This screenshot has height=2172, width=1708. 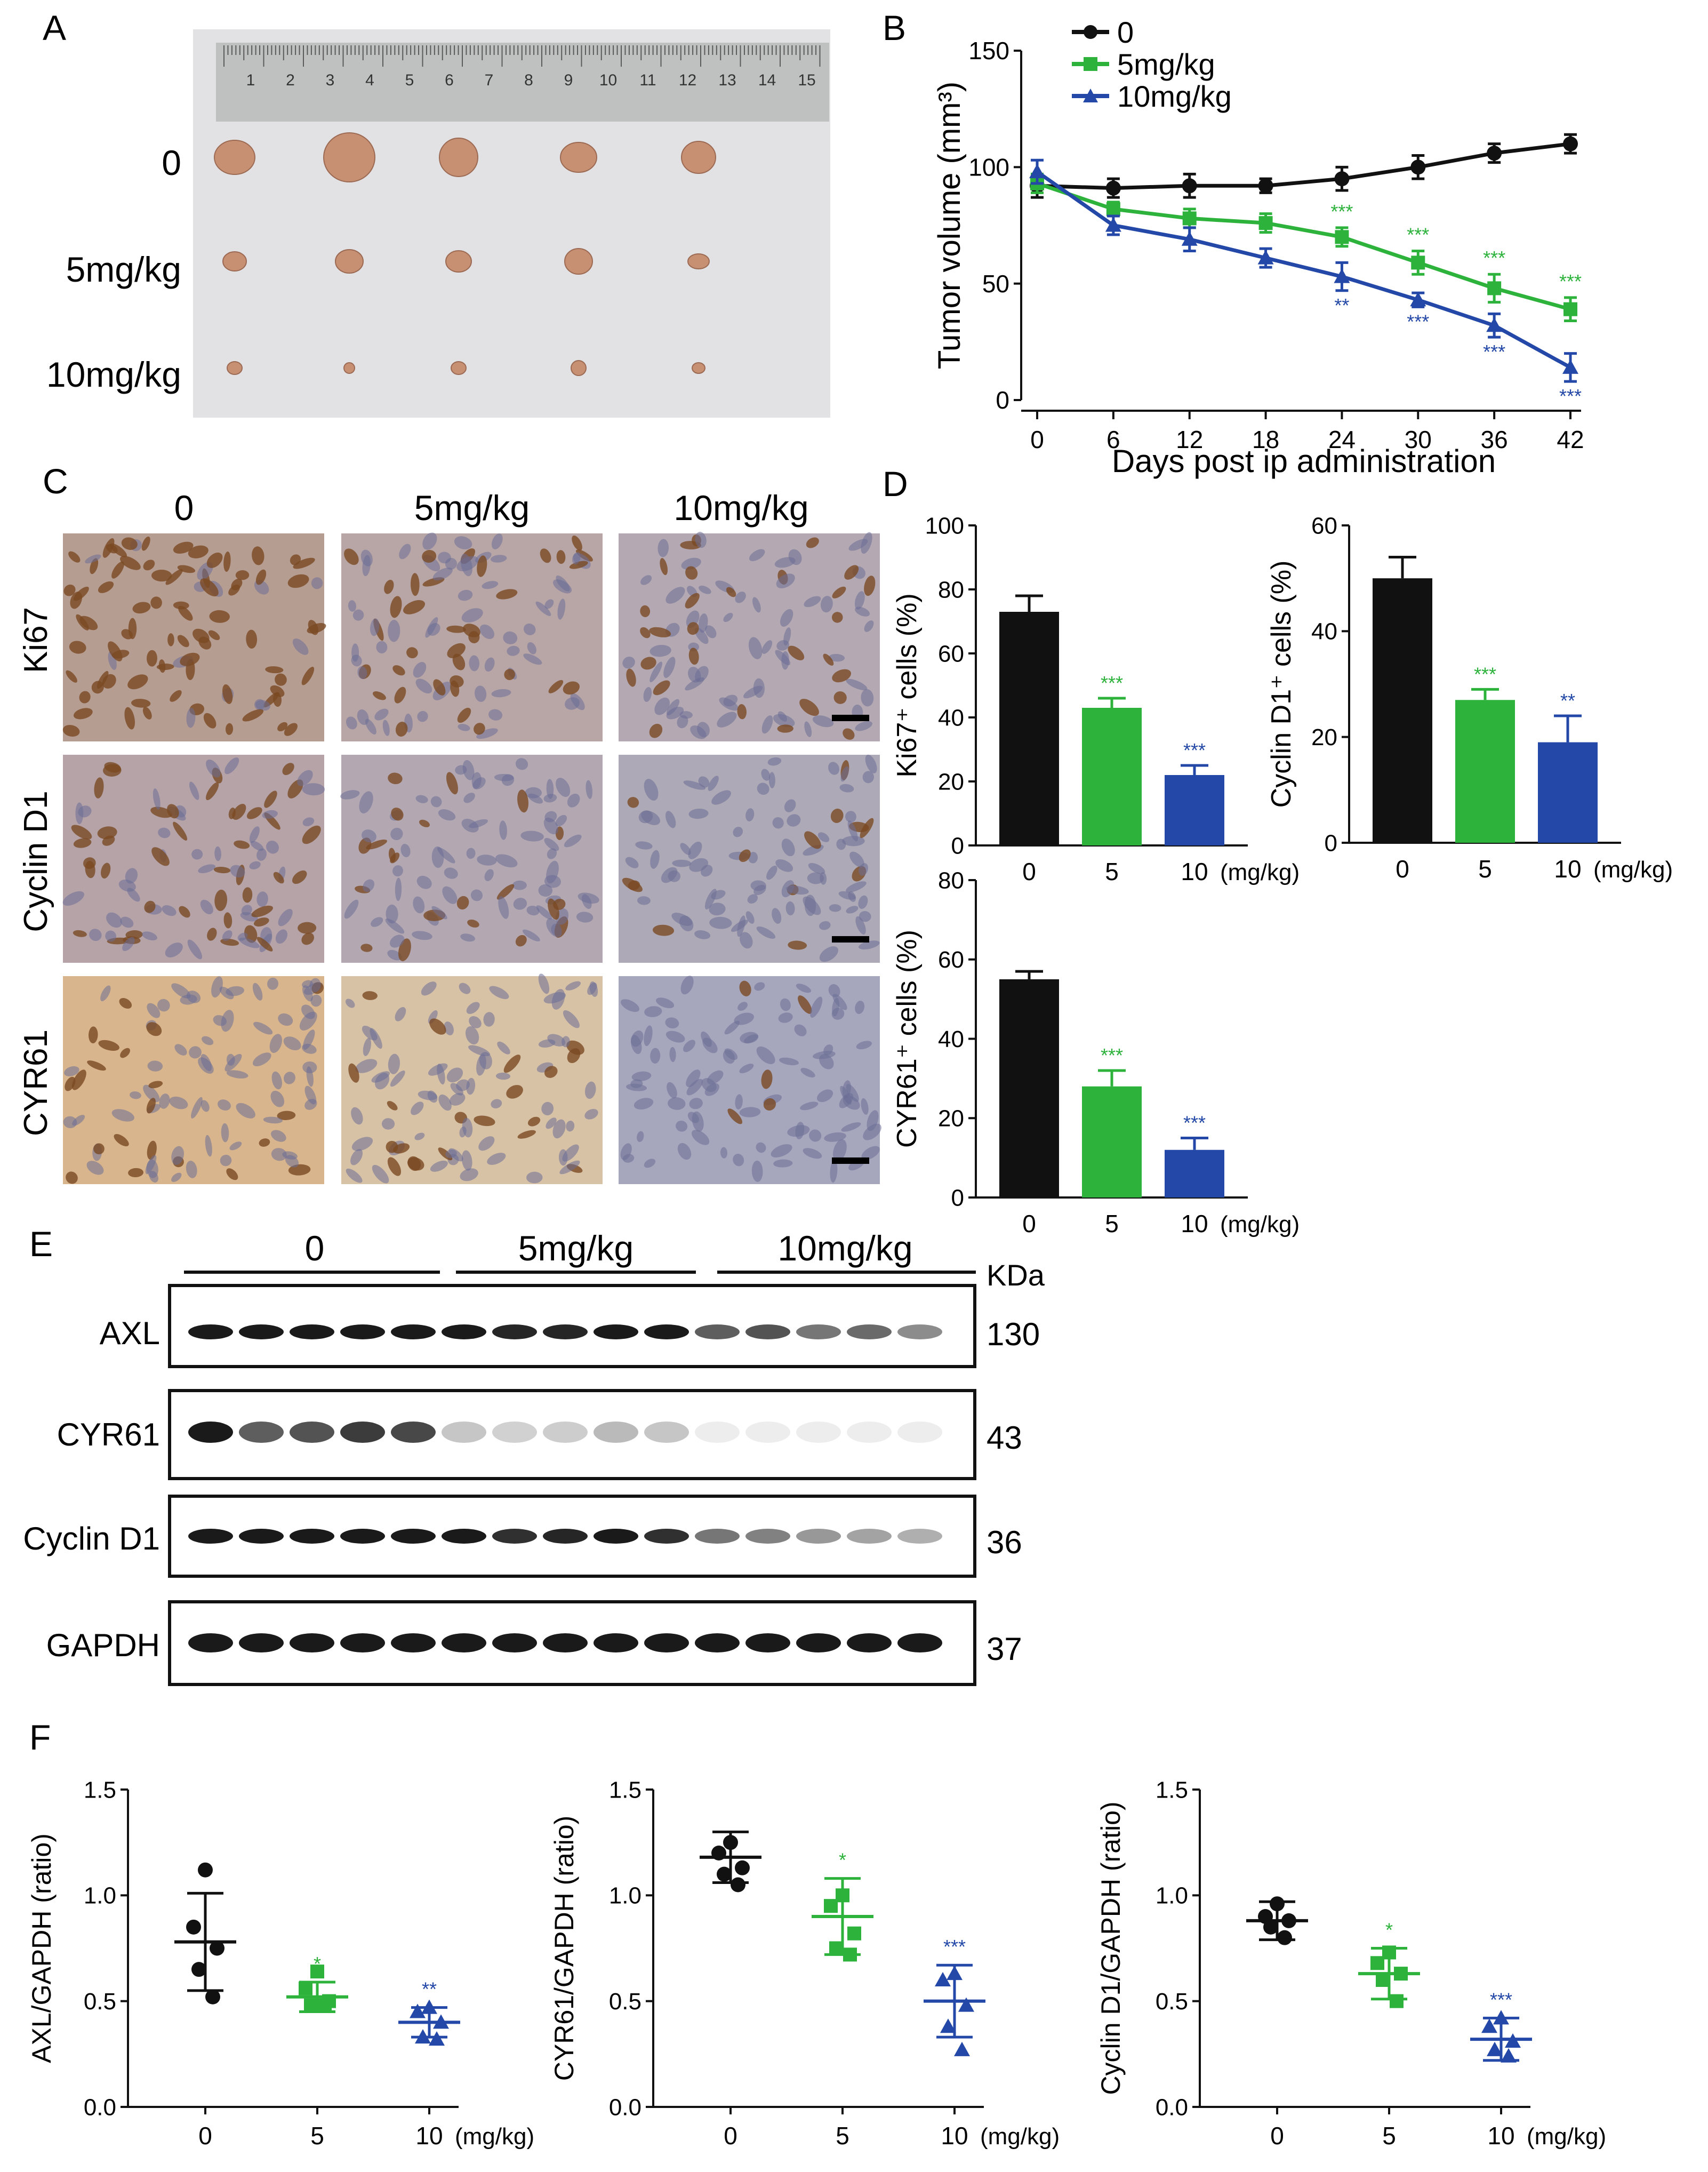 What do you see at coordinates (429, 2136) in the screenshot?
I see `x-tick-label: 10` at bounding box center [429, 2136].